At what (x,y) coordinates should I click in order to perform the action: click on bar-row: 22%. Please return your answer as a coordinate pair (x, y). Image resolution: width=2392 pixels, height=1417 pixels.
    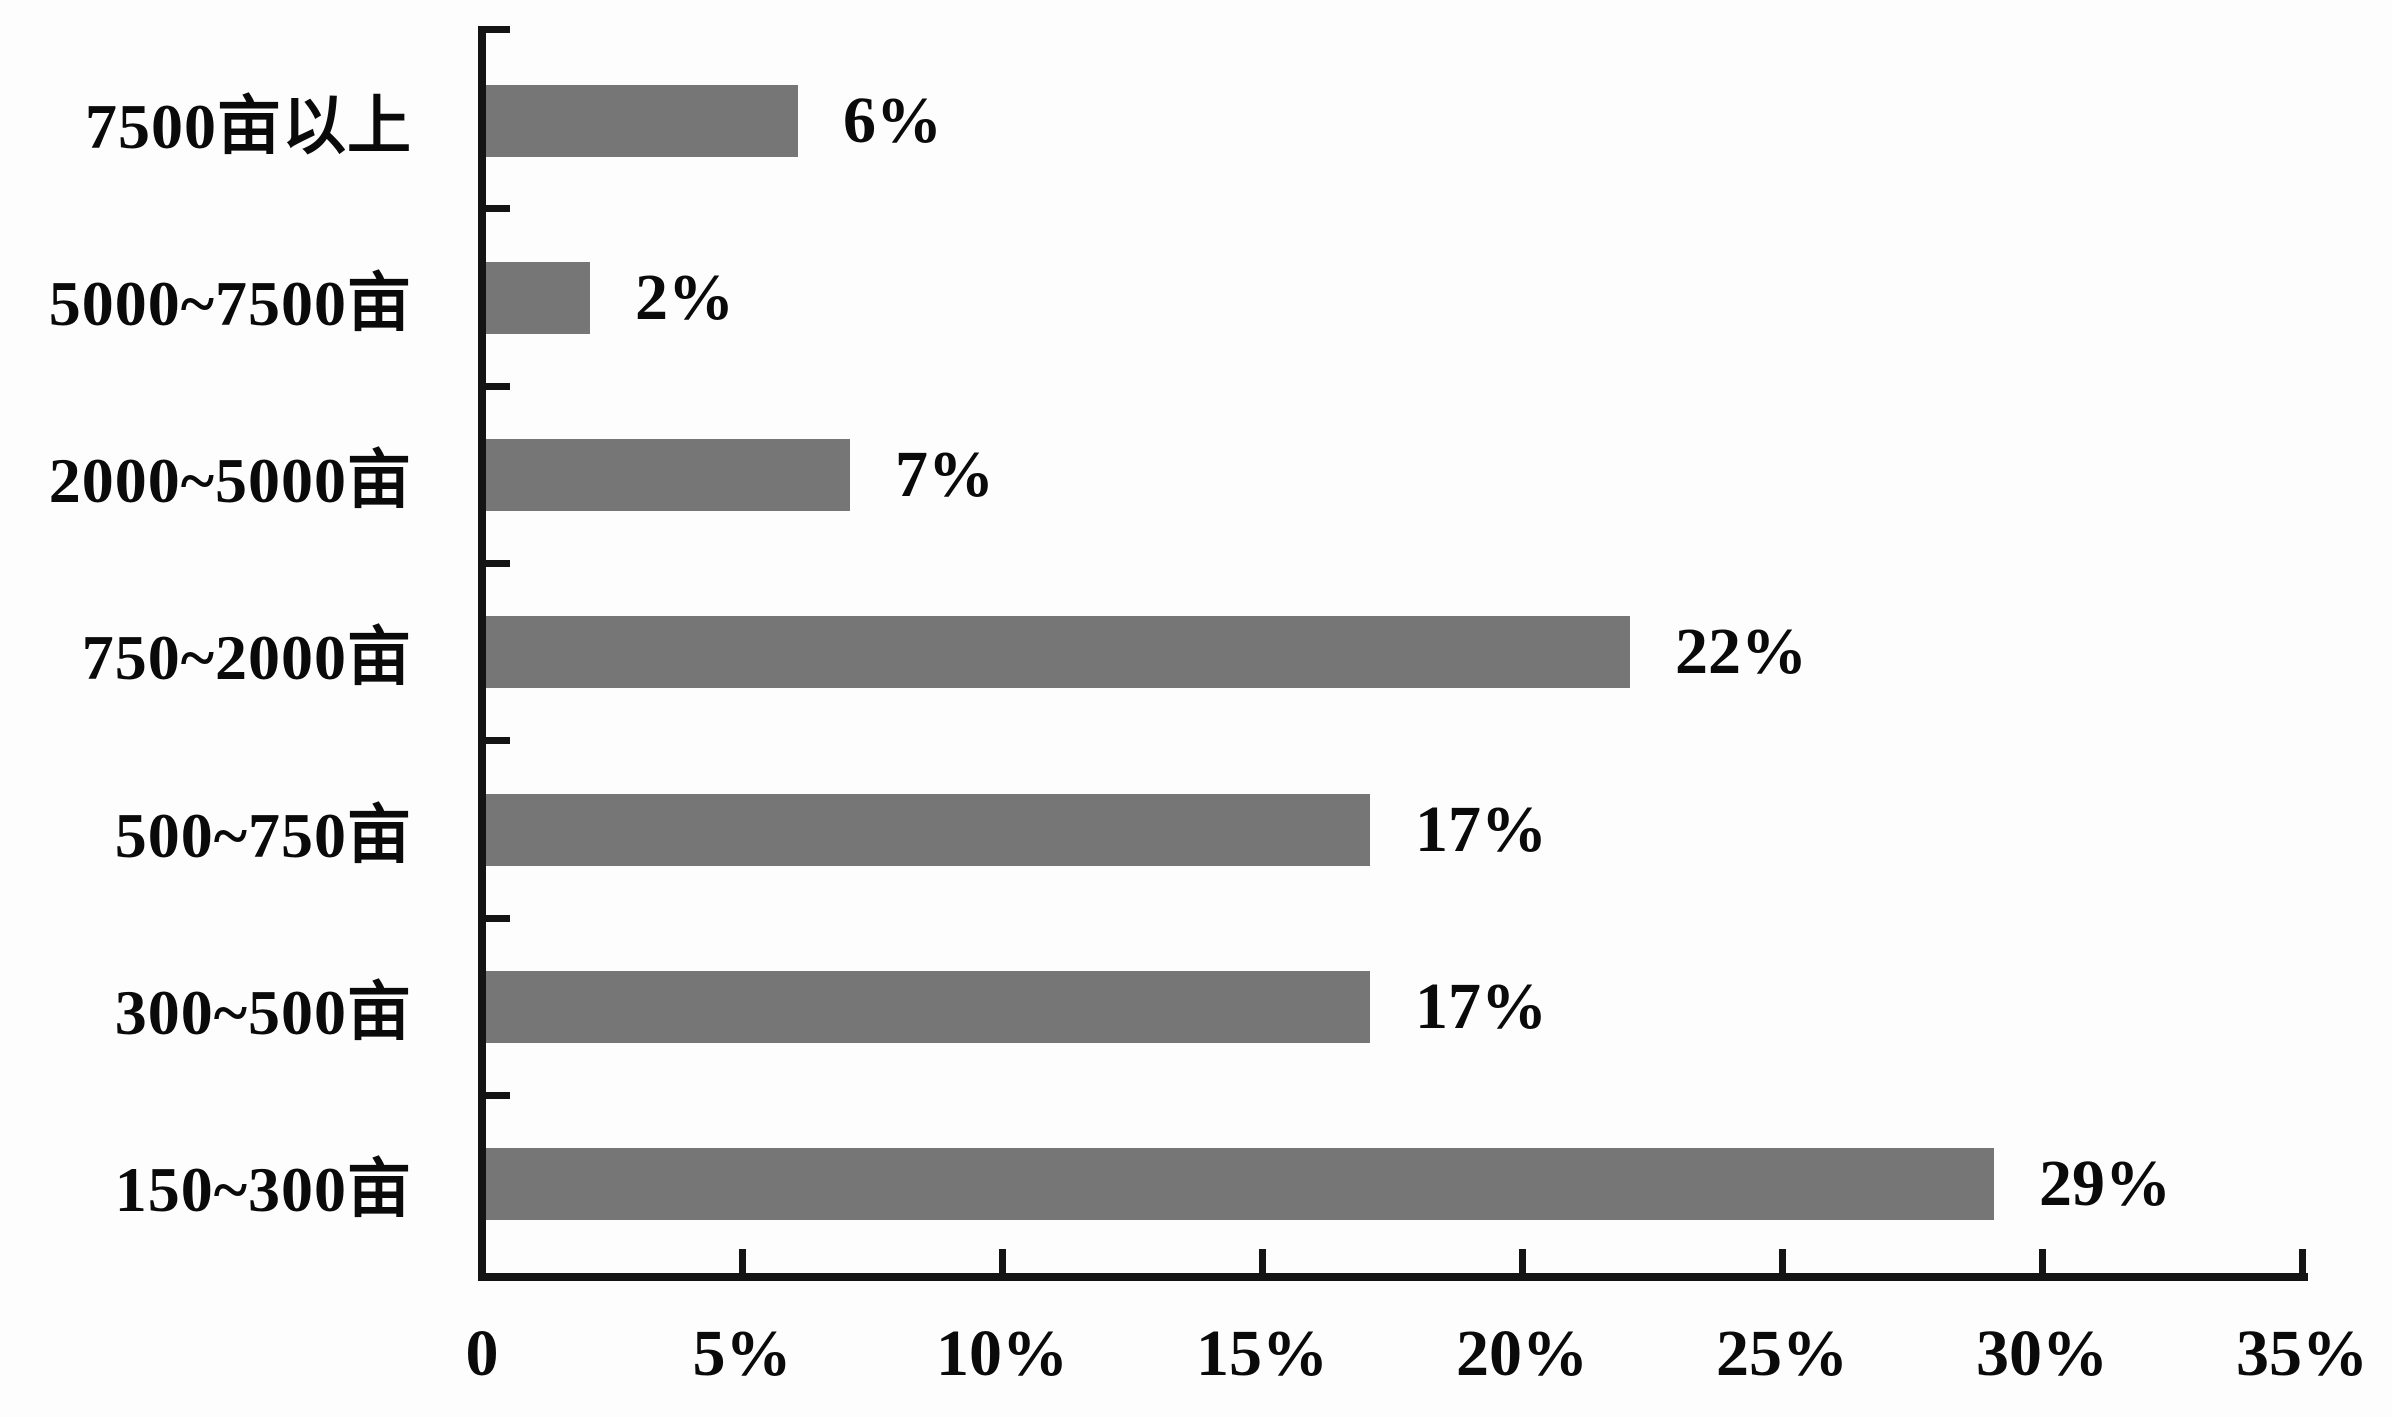
    Looking at the image, I should click on (1396, 652).